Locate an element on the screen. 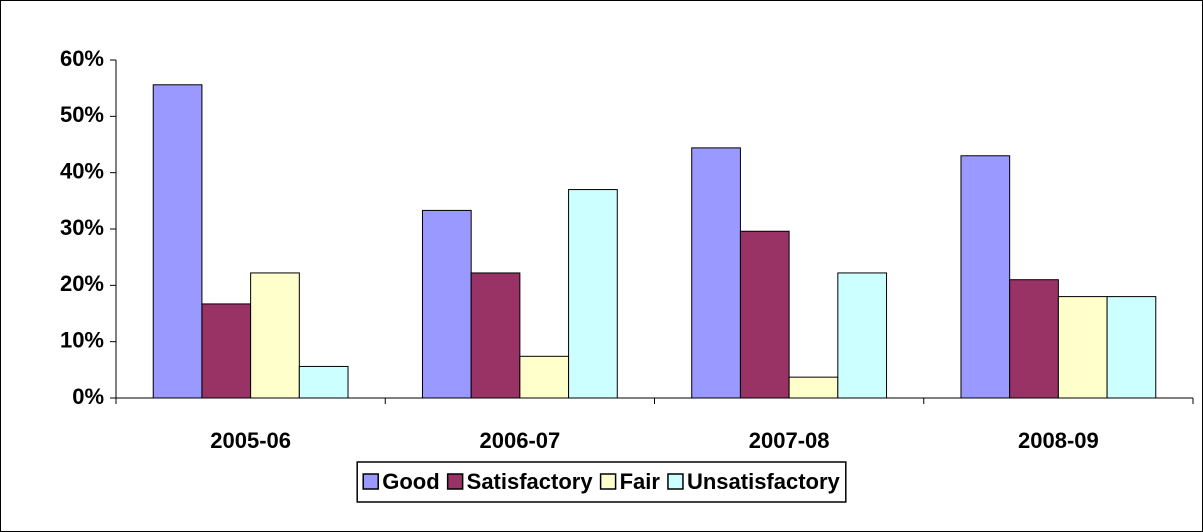  x-tick-label: 2007-08 is located at coordinates (789, 440).